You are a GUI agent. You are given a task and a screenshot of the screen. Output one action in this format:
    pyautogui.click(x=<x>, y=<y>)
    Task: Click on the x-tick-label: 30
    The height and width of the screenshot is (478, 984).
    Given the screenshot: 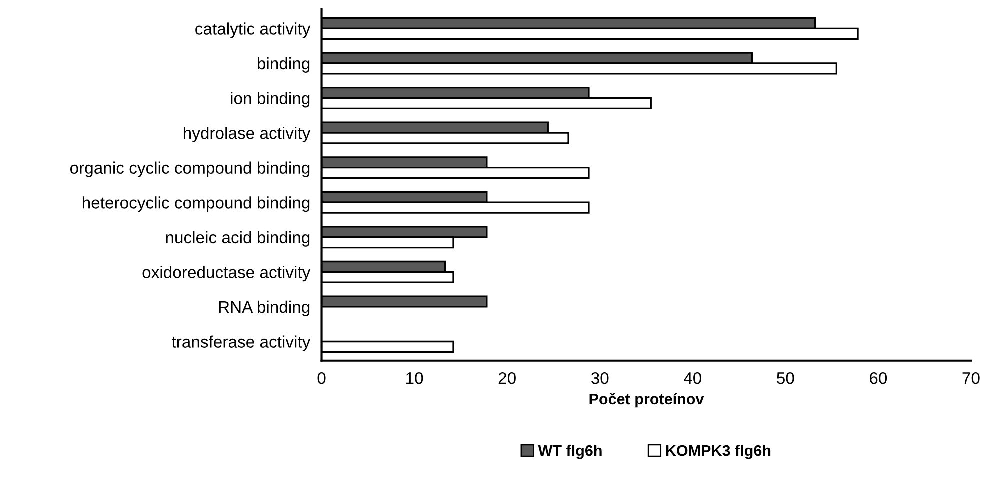 What is the action you would take?
    pyautogui.click(x=600, y=378)
    